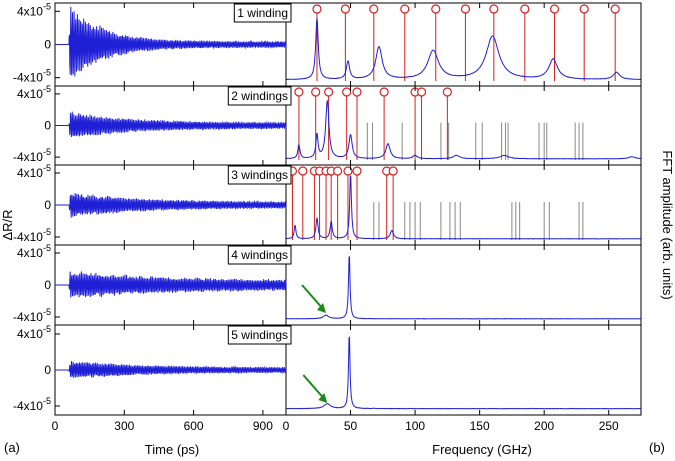 Image resolution: width=675 pixels, height=461 pixels. I want to click on x-tick-label: 300, so click(124, 426).